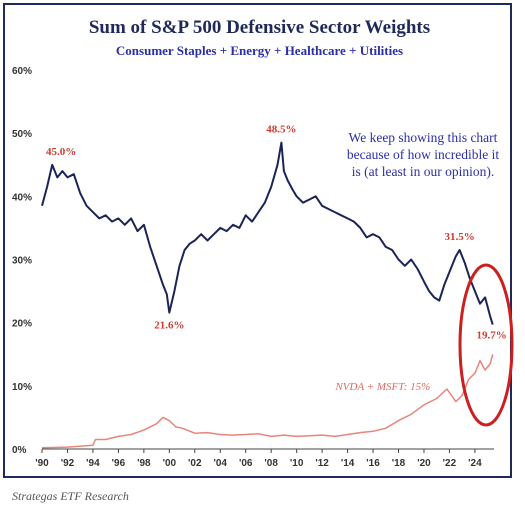 The width and height of the screenshot is (525, 517). I want to click on chart-title: Sum of S&P 500 Defensive Sector Weights, so click(259, 27).